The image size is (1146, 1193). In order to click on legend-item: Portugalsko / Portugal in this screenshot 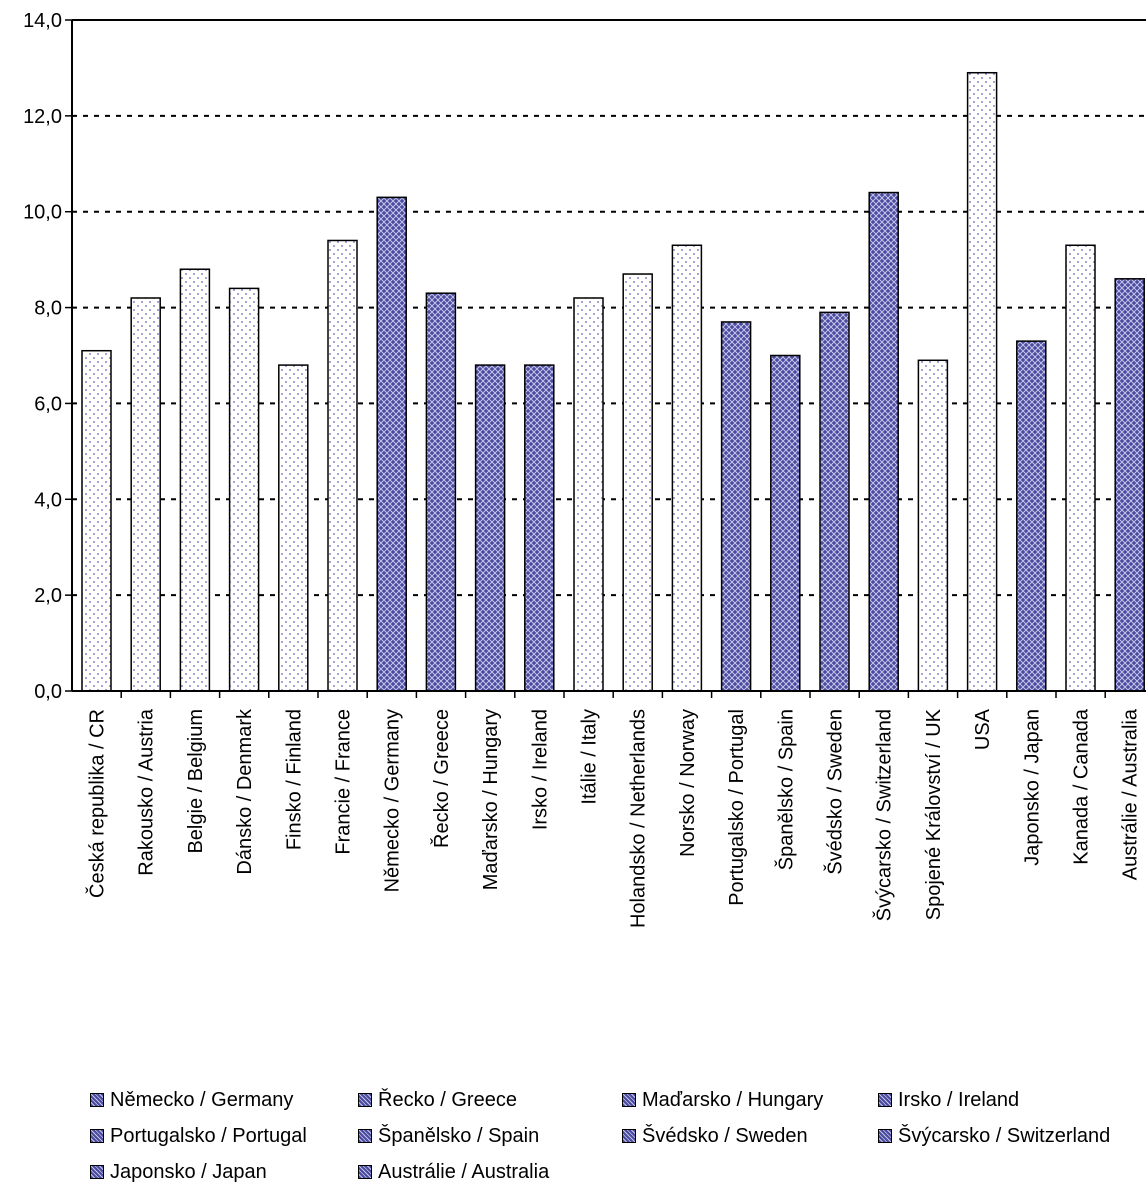, I will do `click(198, 1136)`.